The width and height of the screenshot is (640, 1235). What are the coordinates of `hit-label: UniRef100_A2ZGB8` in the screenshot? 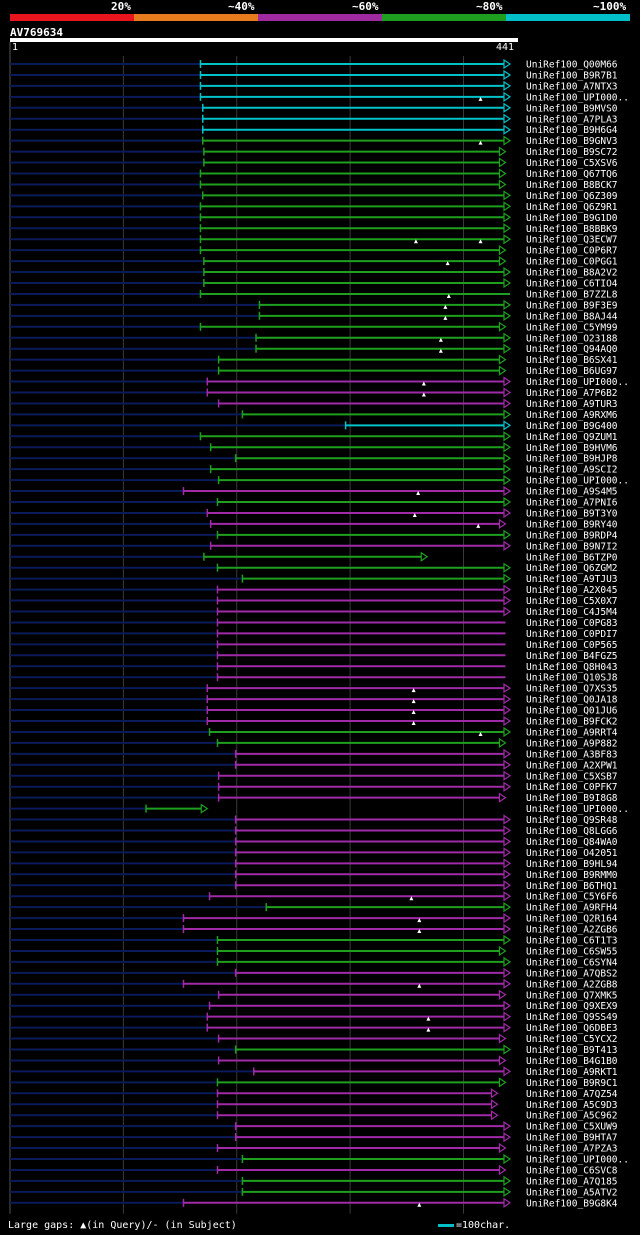 It's located at (572, 984).